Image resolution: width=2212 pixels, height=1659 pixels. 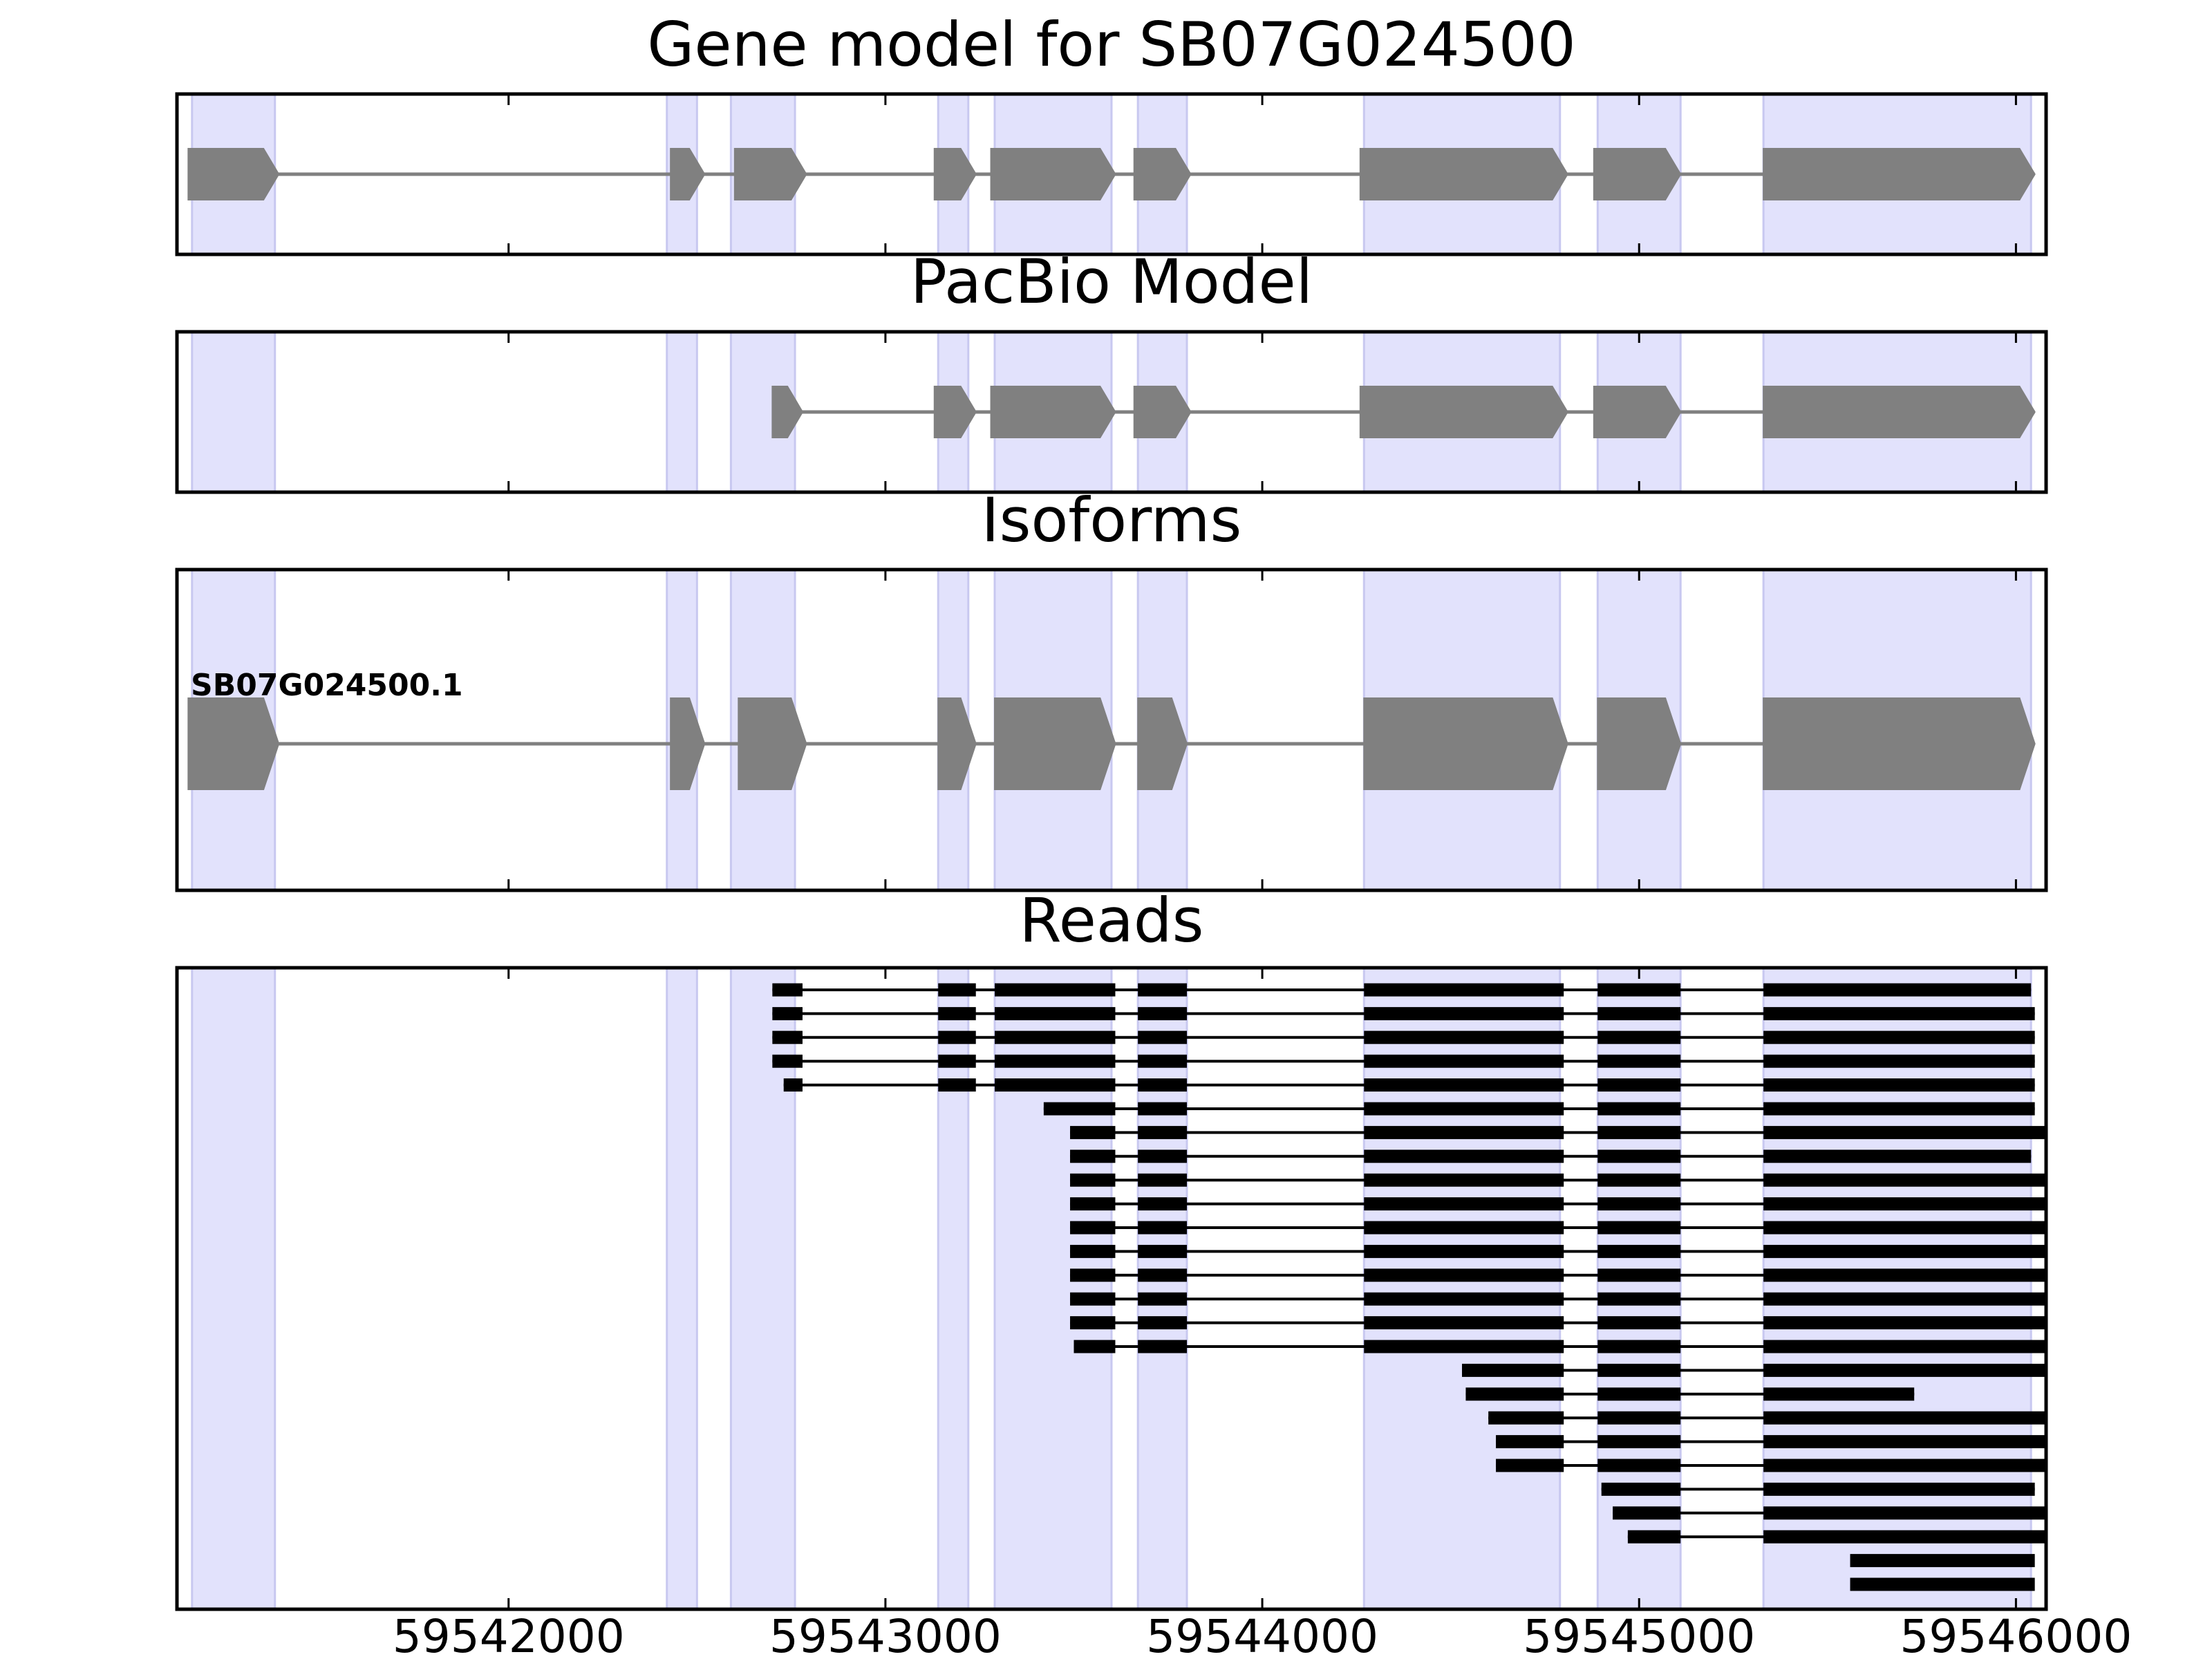 What do you see at coordinates (1112, 920) in the screenshot?
I see `panel-title: Reads` at bounding box center [1112, 920].